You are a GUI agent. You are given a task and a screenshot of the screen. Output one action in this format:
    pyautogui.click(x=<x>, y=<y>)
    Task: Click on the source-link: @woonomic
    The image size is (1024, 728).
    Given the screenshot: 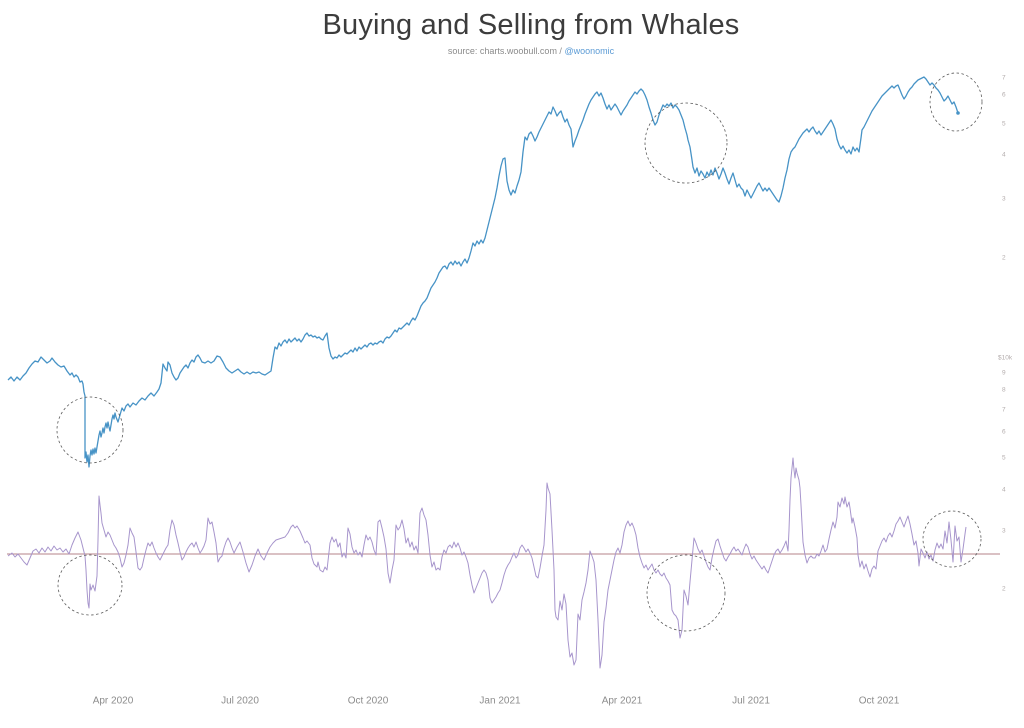 What is the action you would take?
    pyautogui.click(x=589, y=50)
    